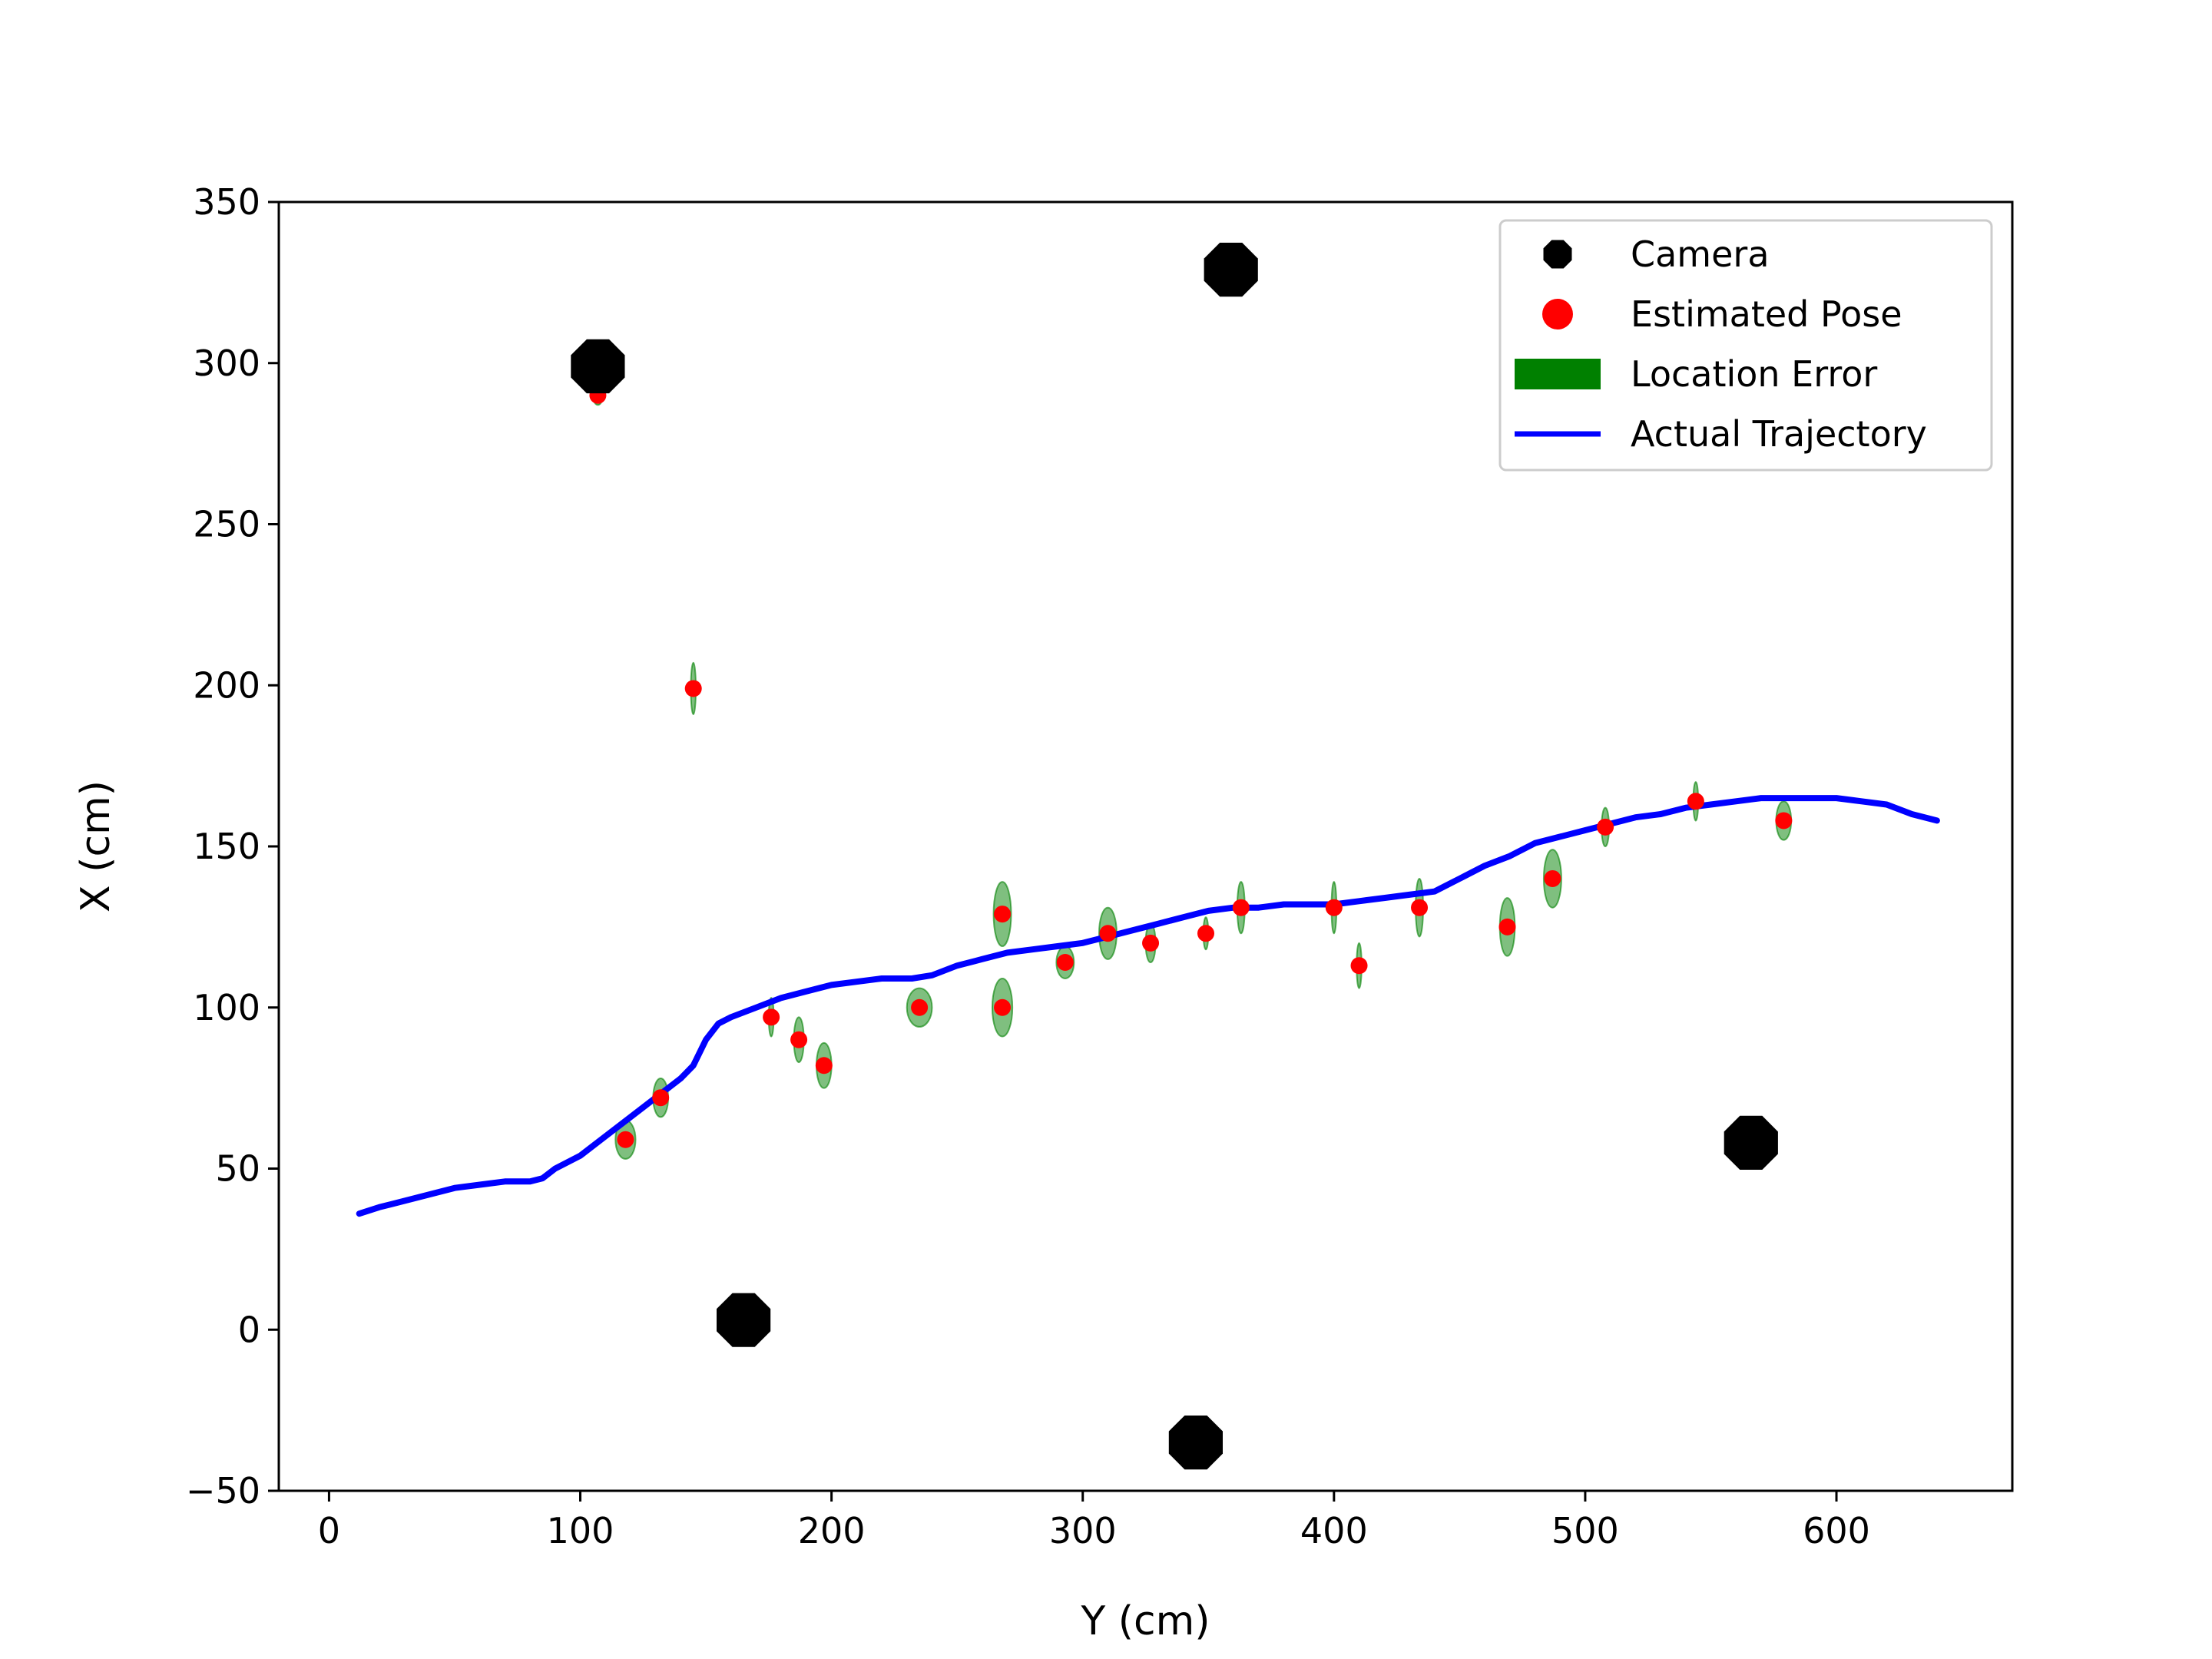 The width and height of the screenshot is (2212, 1659). I want to click on y-tick-label: 350, so click(227, 202).